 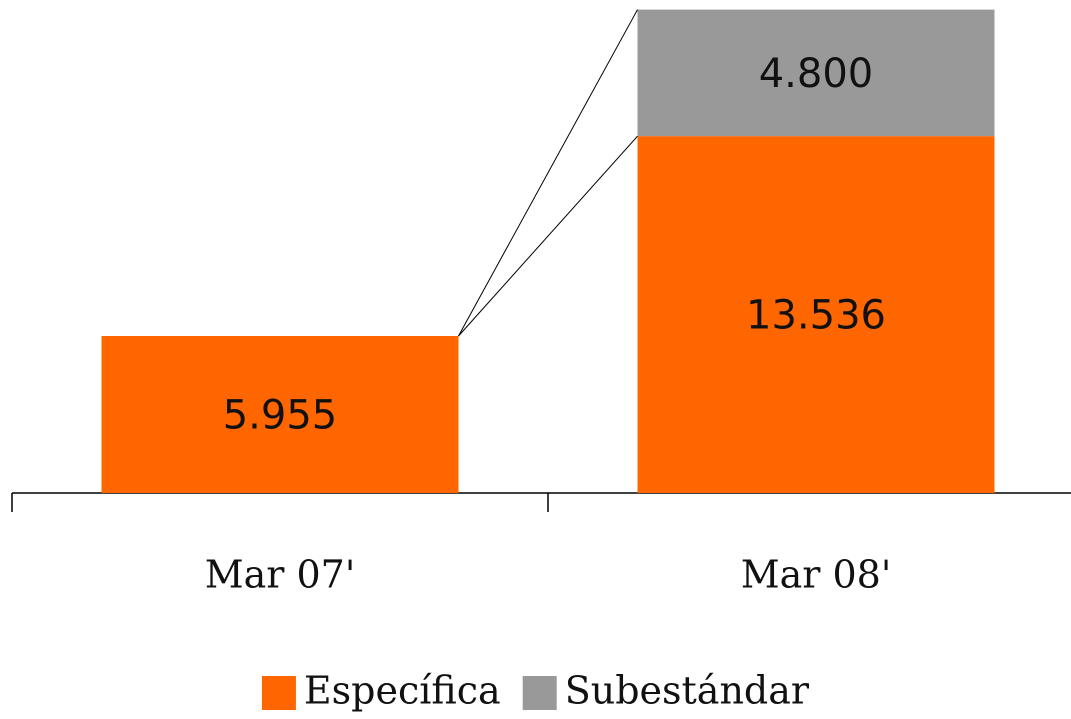 What do you see at coordinates (816, 575) in the screenshot?
I see `x-tick-label: Mar 08'` at bounding box center [816, 575].